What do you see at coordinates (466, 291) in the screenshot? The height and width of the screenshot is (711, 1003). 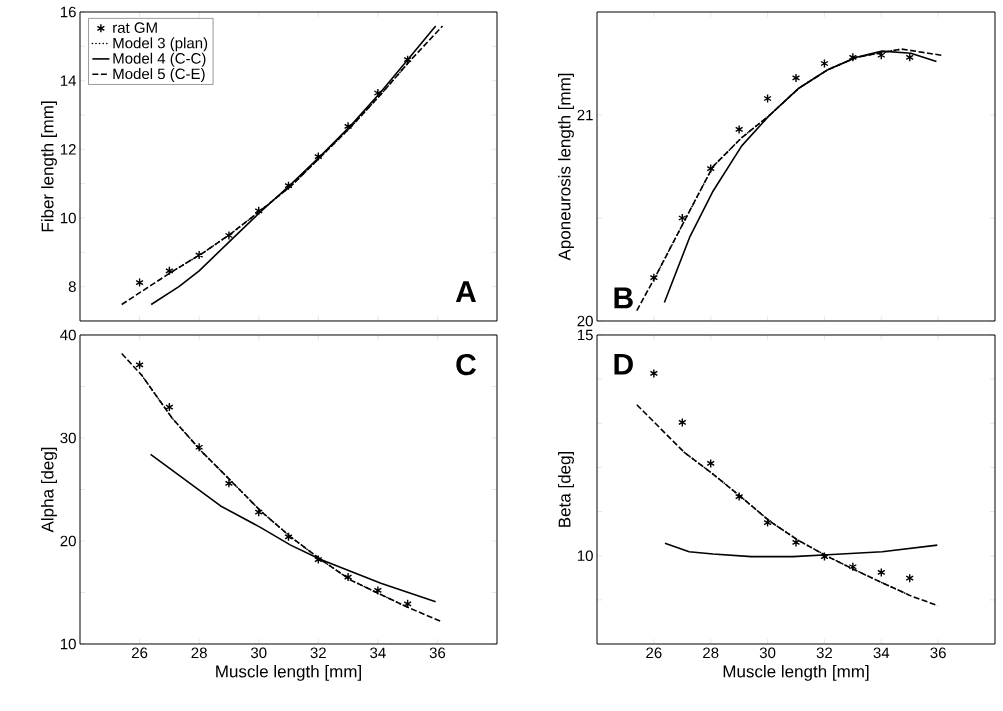 I see `annotation: A` at bounding box center [466, 291].